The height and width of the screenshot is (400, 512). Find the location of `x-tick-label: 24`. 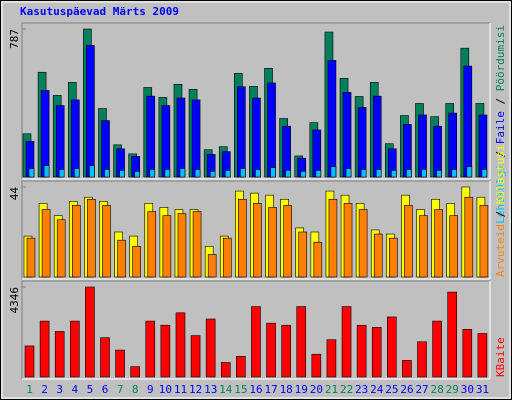

x-tick-label: 24 is located at coordinates (377, 389).